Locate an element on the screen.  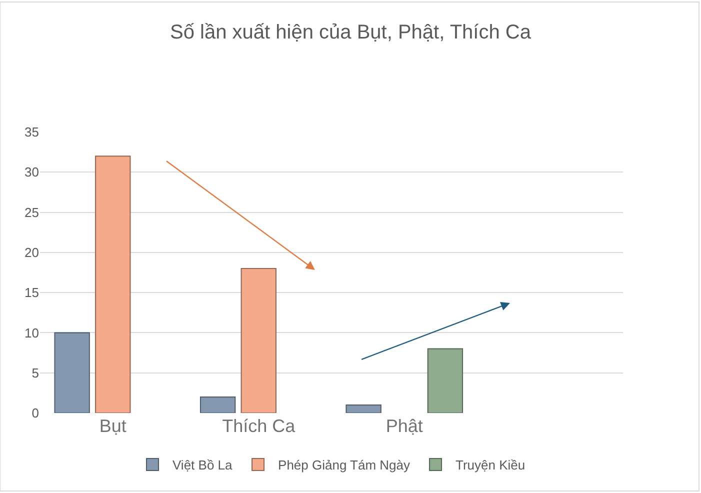
y-tick-label: 5 is located at coordinates (35, 372).